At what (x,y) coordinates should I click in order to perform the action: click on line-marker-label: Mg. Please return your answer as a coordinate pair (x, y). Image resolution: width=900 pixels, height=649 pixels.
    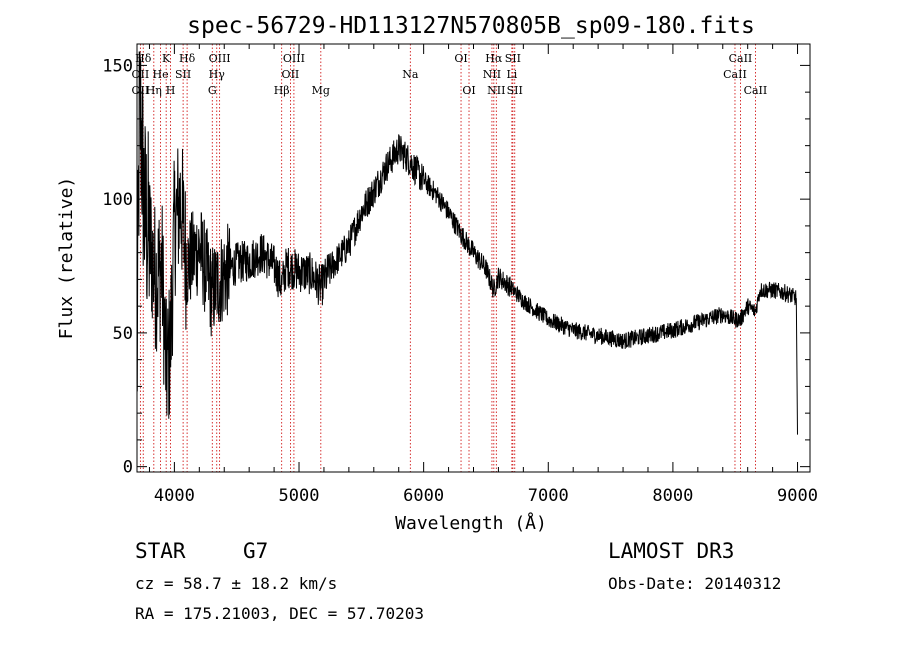
    Looking at the image, I should click on (321, 90).